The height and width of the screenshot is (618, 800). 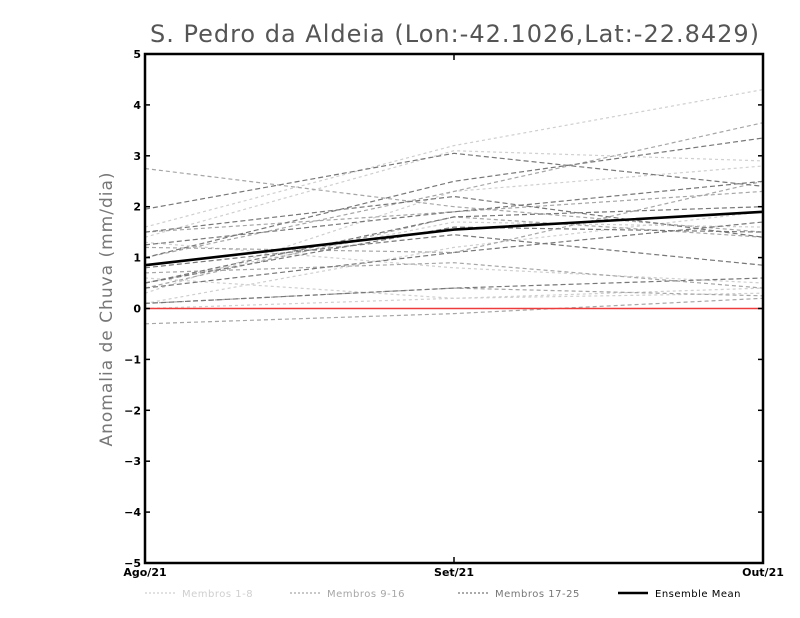 What do you see at coordinates (132, 563) in the screenshot?
I see `y-tick-label: −5` at bounding box center [132, 563].